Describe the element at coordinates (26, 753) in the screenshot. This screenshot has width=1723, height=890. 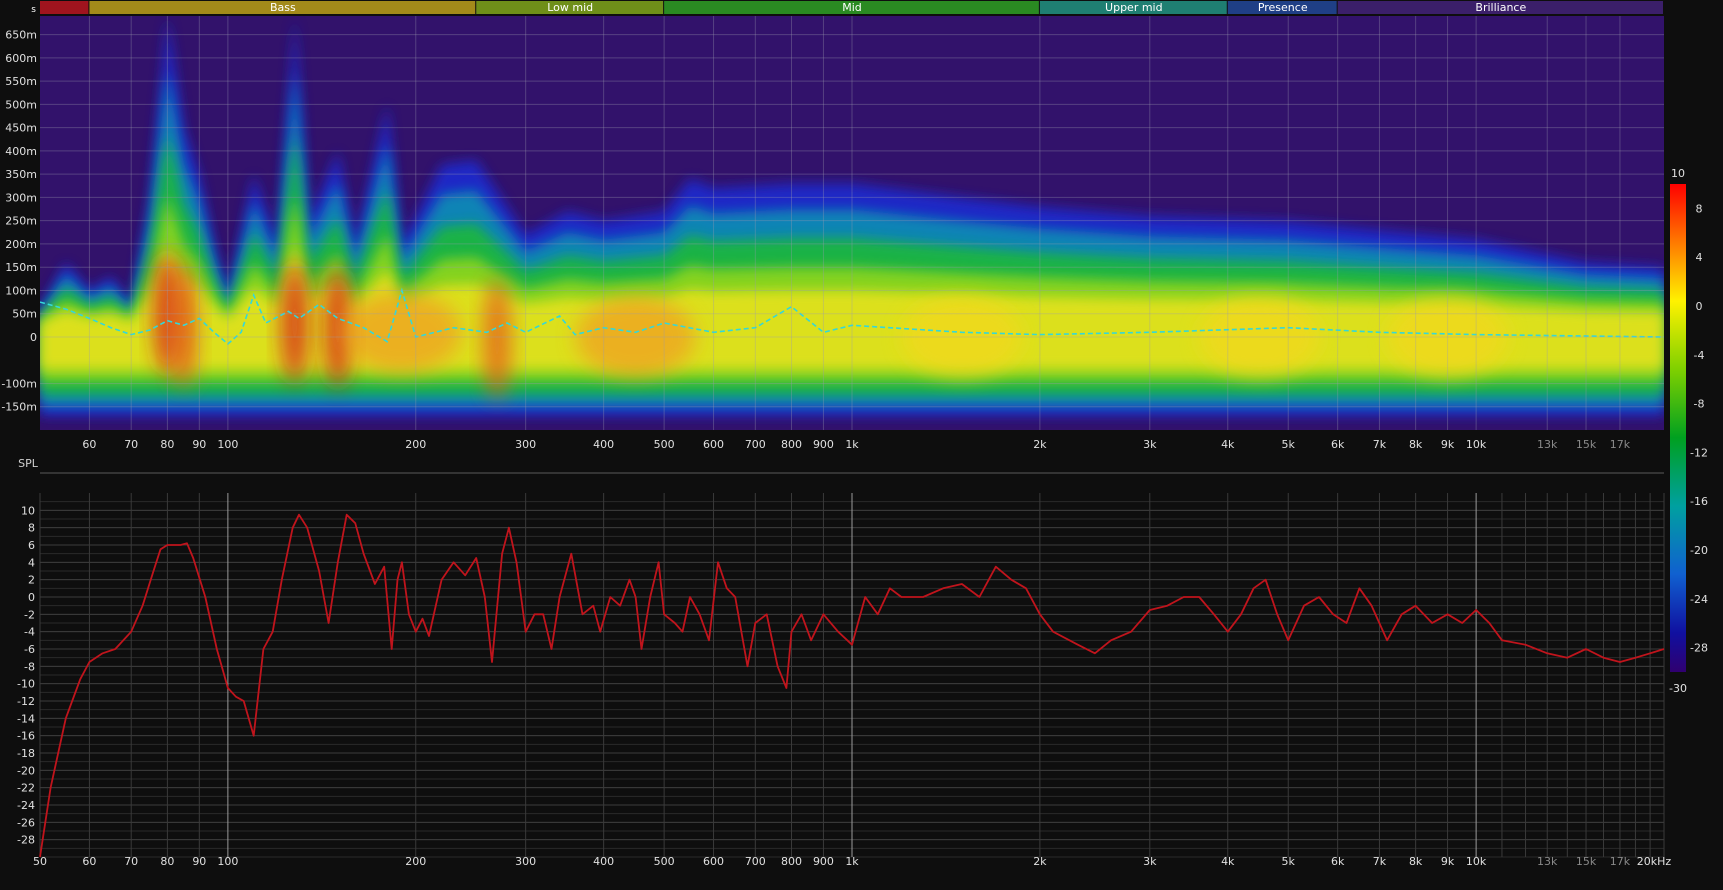
I see `spl-y-tick-label: -18` at that location.